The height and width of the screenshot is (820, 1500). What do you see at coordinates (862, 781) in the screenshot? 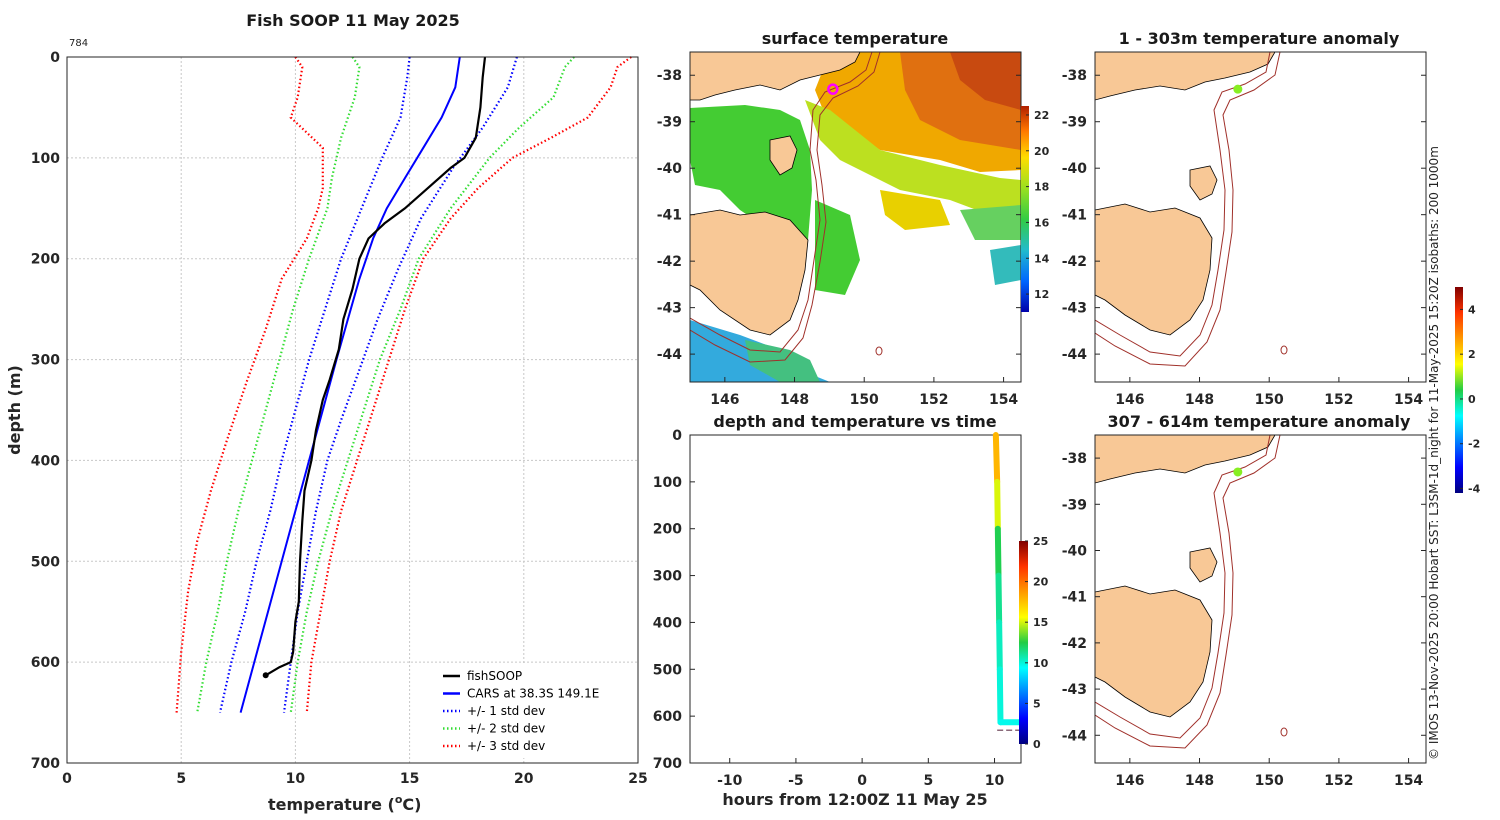
I see `time-xtick: 0` at bounding box center [862, 781].